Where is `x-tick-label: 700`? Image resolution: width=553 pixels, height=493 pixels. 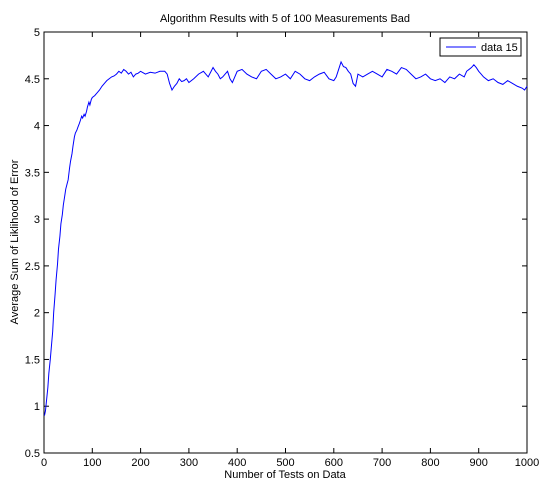 x-tick-label: 700 is located at coordinates (382, 463).